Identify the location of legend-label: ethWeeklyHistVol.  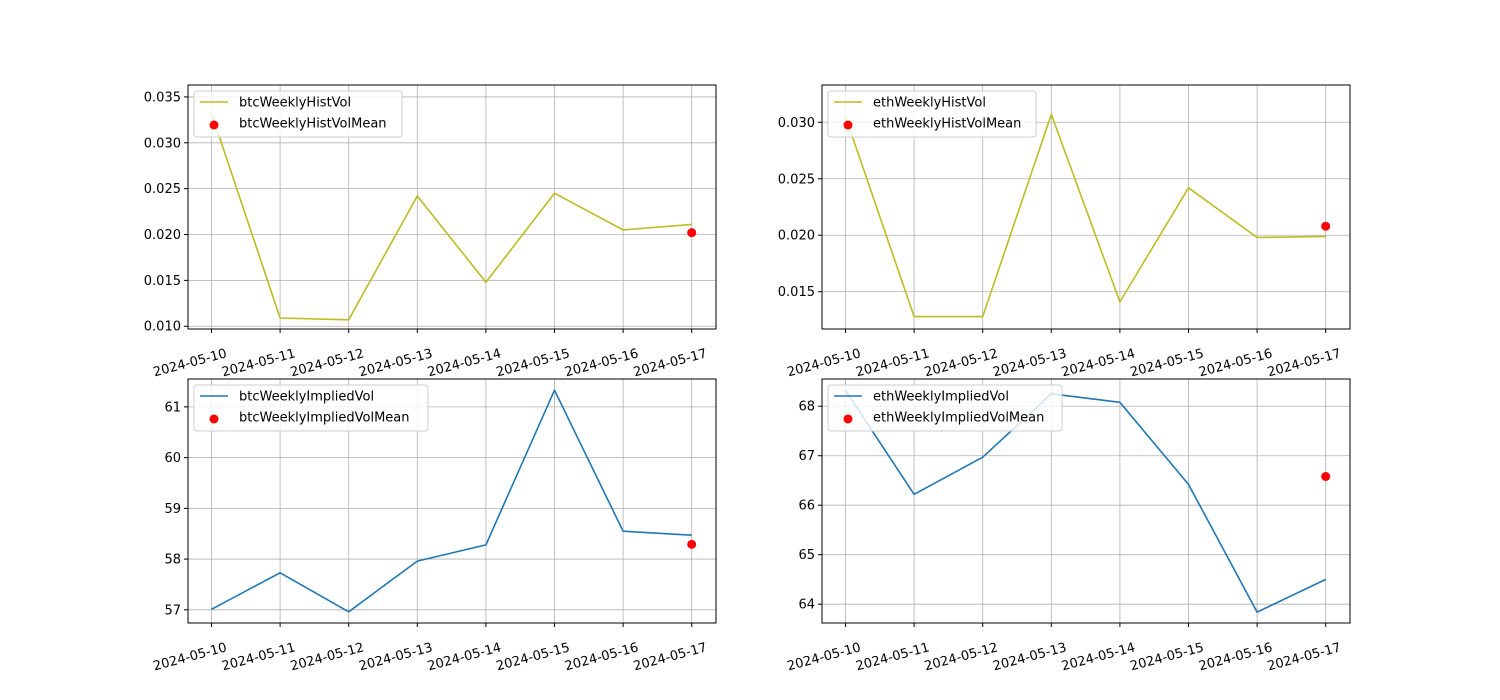
(929, 103).